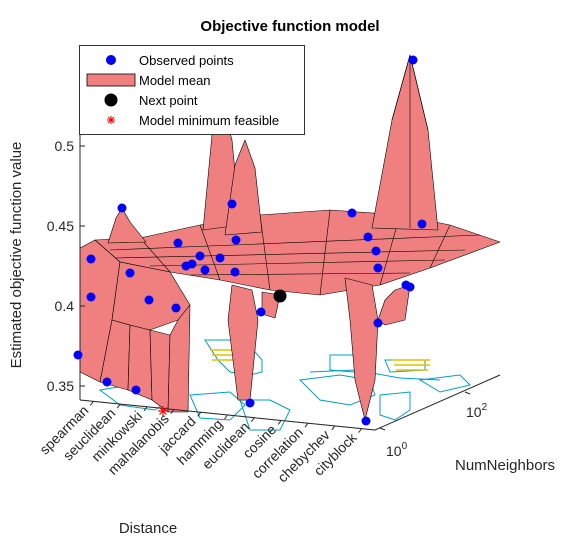 The height and width of the screenshot is (540, 578). What do you see at coordinates (175, 80) in the screenshot?
I see `legend-label: Model mean` at bounding box center [175, 80].